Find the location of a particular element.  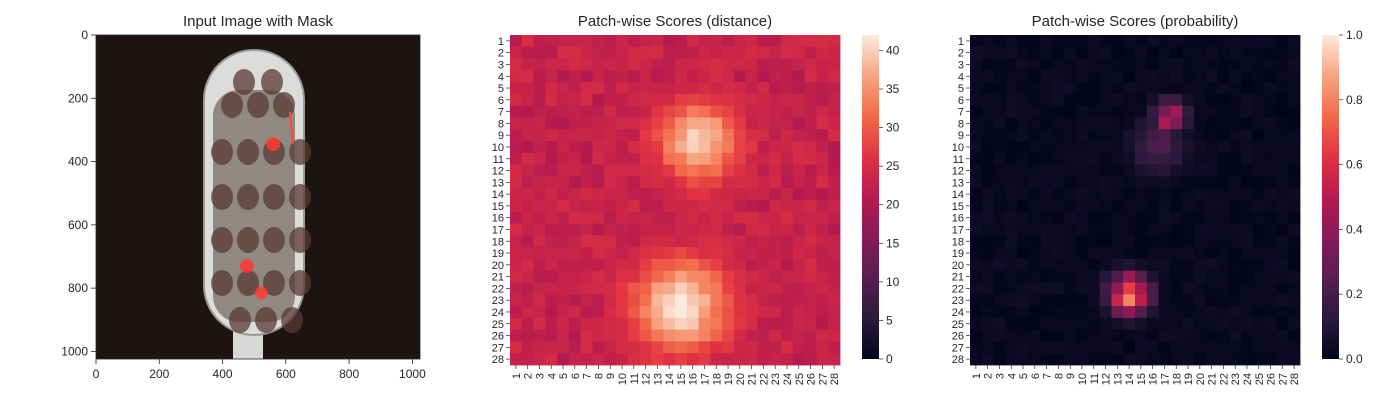

bristle-tuft is located at coordinates (274, 240).